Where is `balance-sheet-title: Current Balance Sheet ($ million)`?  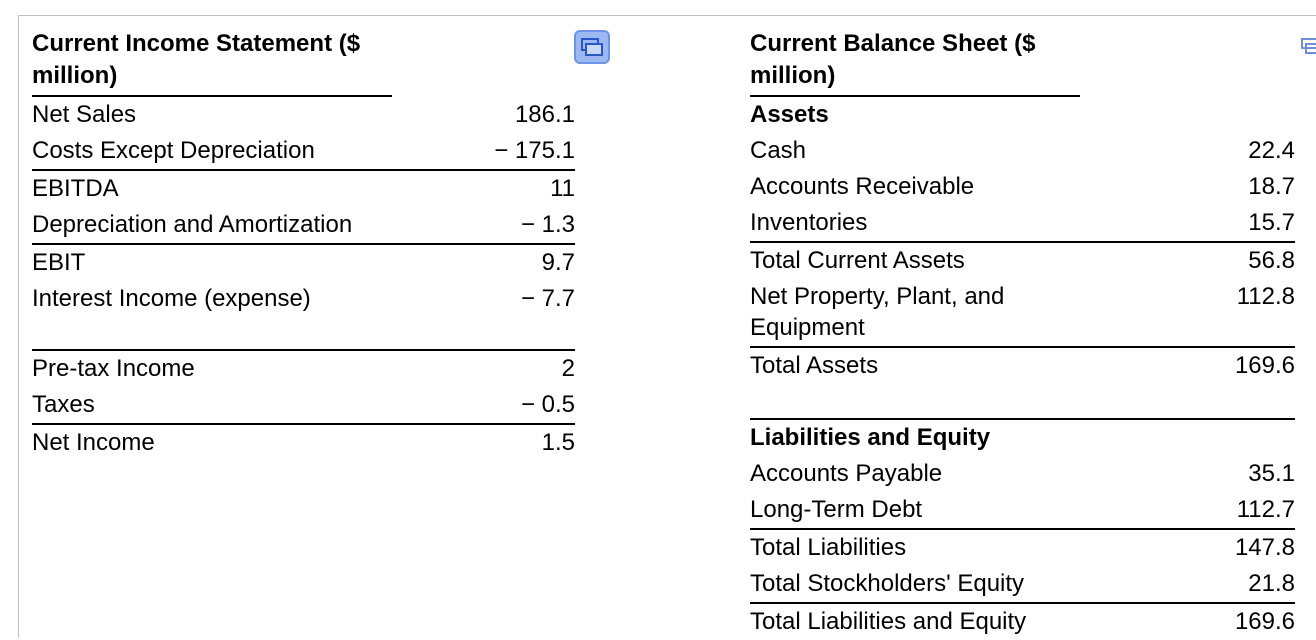
balance-sheet-title: Current Balance Sheet ($ million) is located at coordinates (915, 62).